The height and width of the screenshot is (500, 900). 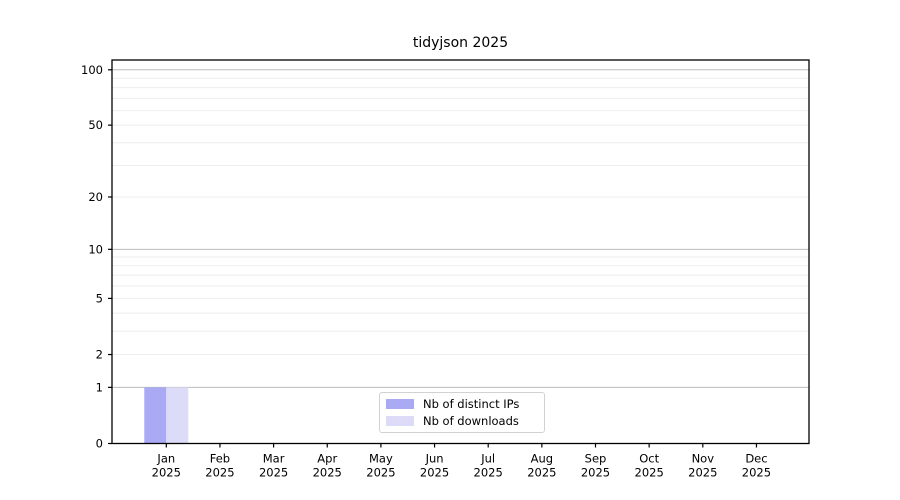 I want to click on chart-title: tidyjson 2025, so click(x=460, y=43).